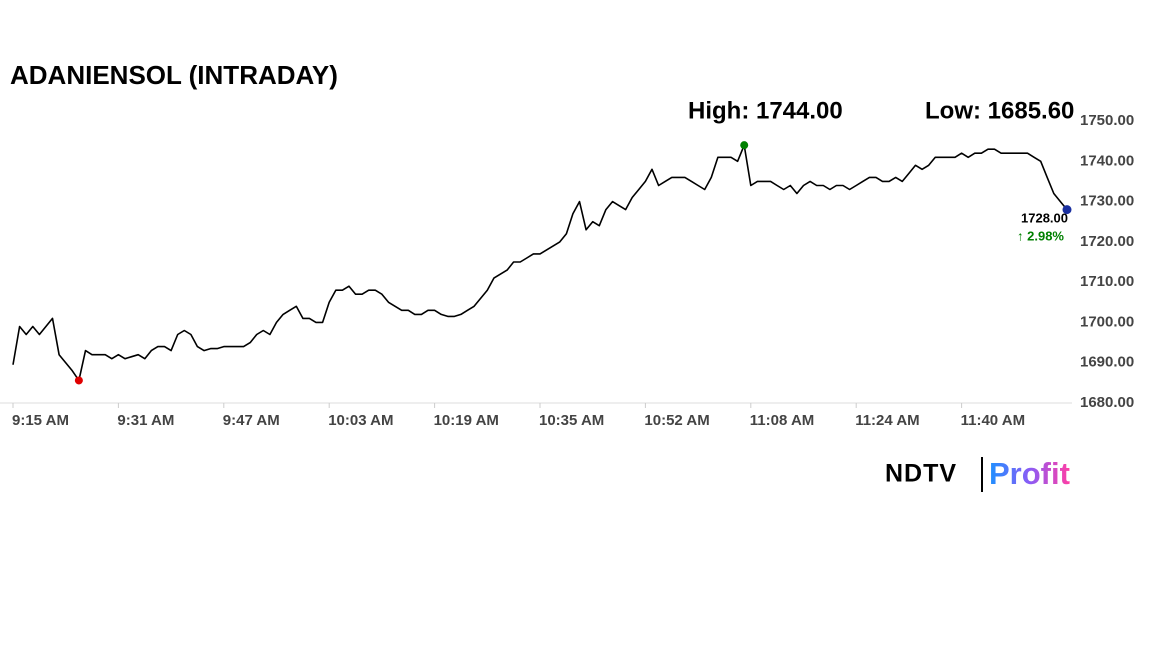  I want to click on y-tick-label: 1690.00, so click(1107, 362).